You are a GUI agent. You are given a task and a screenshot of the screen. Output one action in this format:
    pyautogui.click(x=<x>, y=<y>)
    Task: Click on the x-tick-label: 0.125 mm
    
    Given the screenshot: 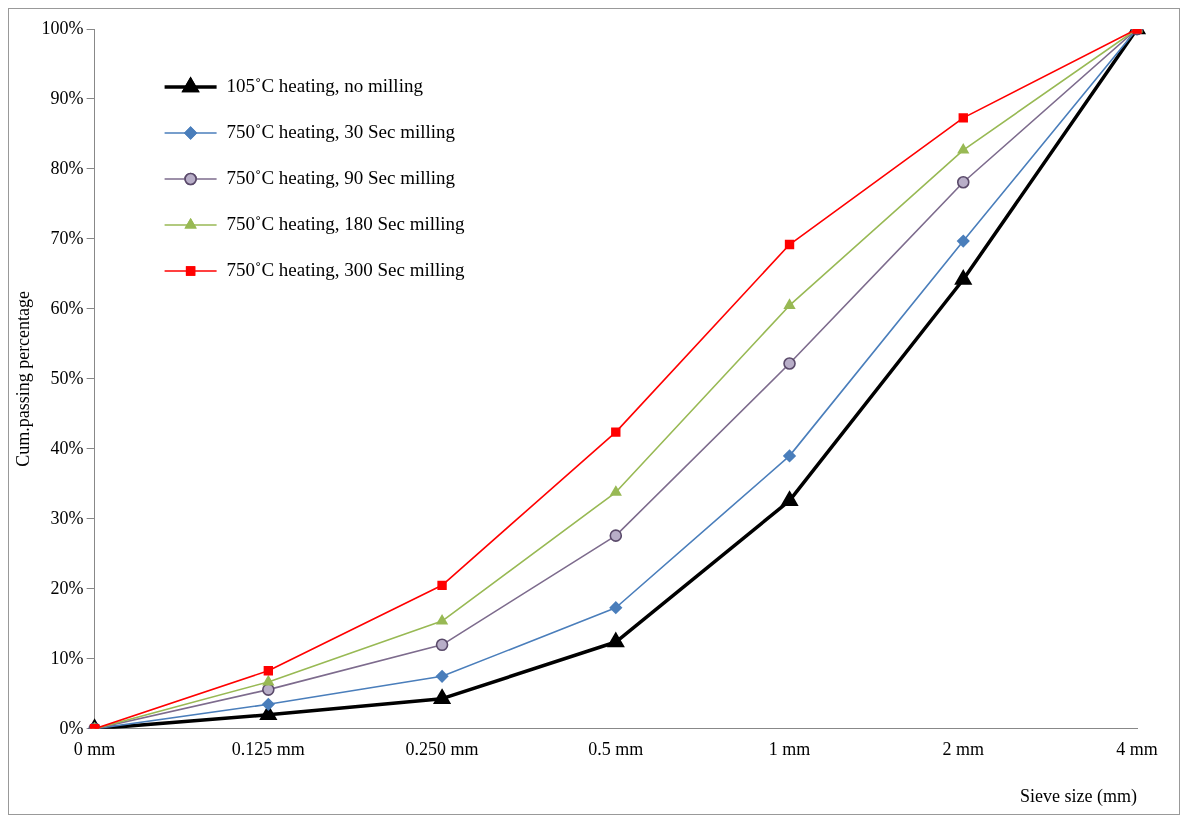 What is the action you would take?
    pyautogui.click(x=268, y=749)
    